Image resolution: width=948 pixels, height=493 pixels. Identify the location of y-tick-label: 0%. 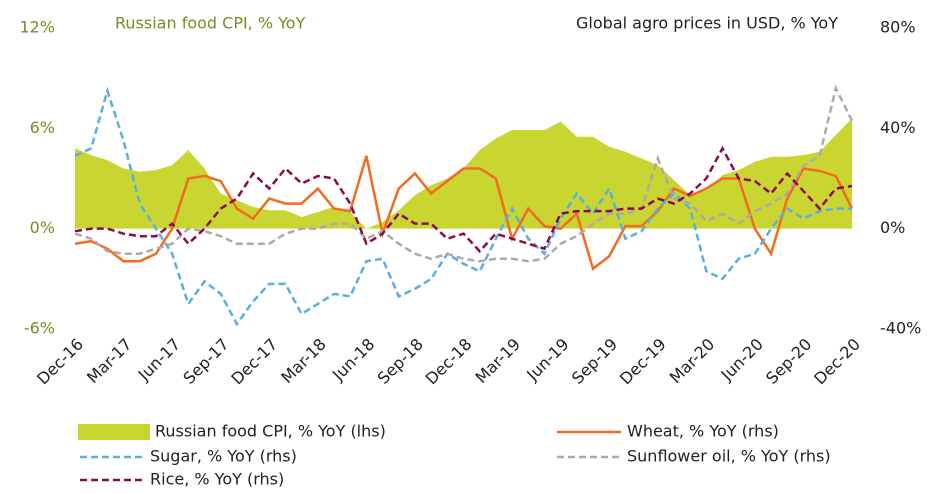
(42, 227).